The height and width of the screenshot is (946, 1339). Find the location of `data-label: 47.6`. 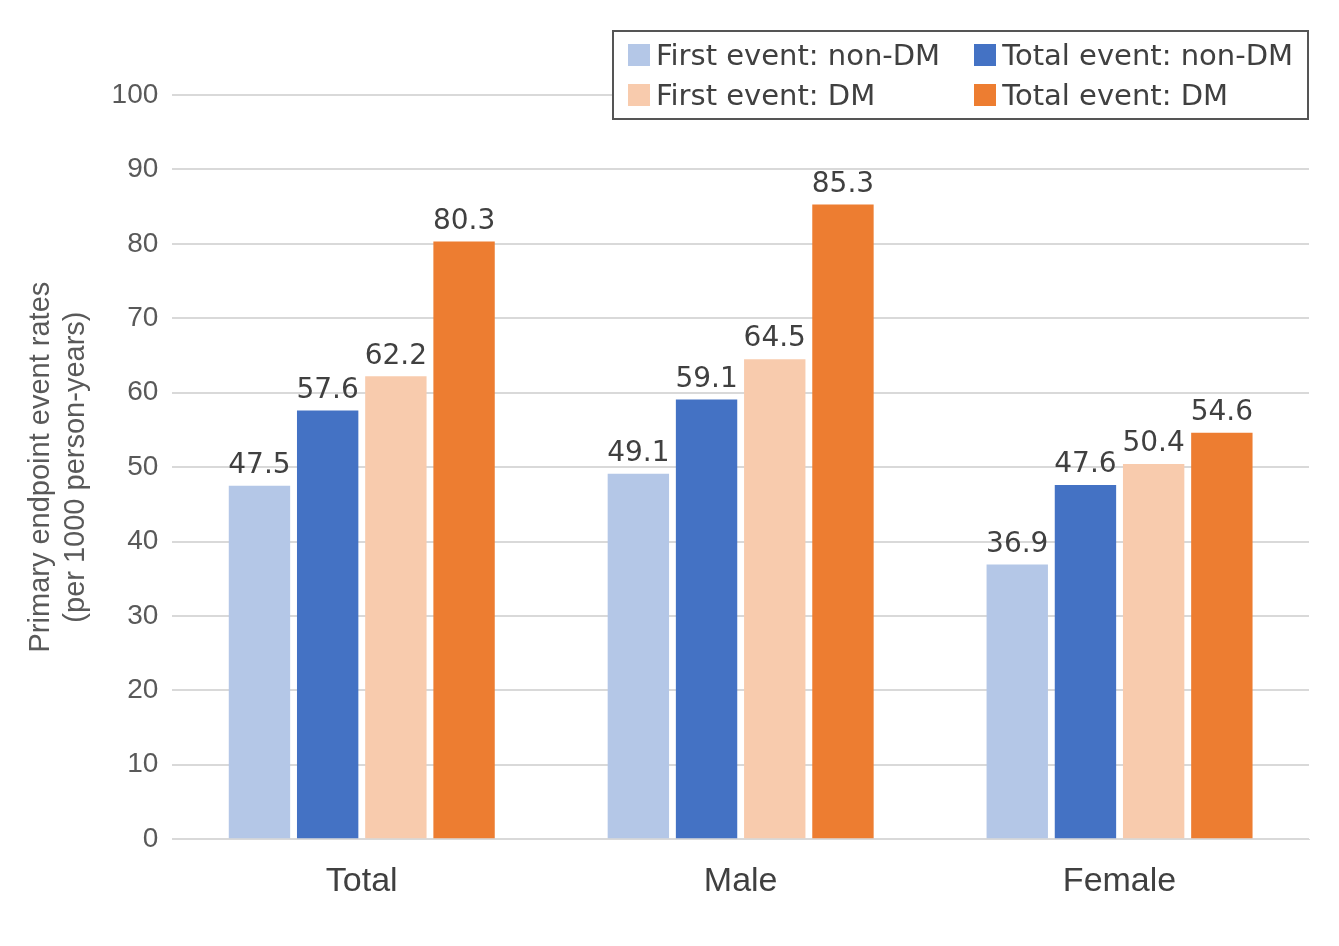

data-label: 47.6 is located at coordinates (1085, 463).